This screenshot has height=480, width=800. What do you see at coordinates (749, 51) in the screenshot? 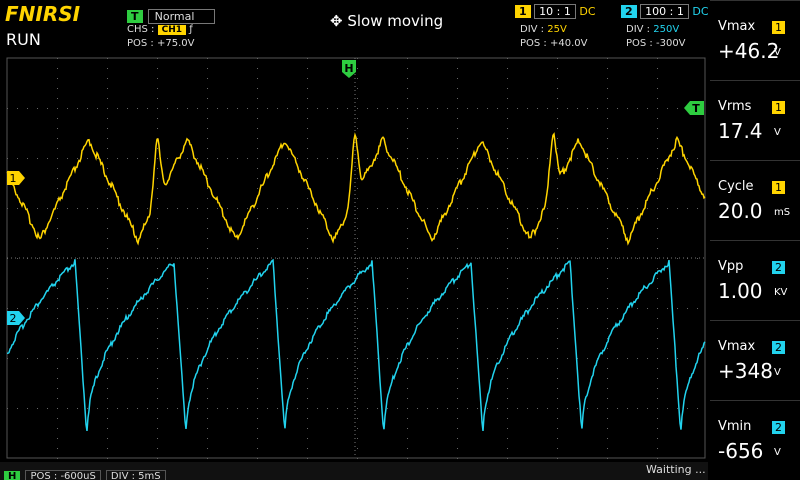
I see `meas-value: +46.2` at bounding box center [749, 51].